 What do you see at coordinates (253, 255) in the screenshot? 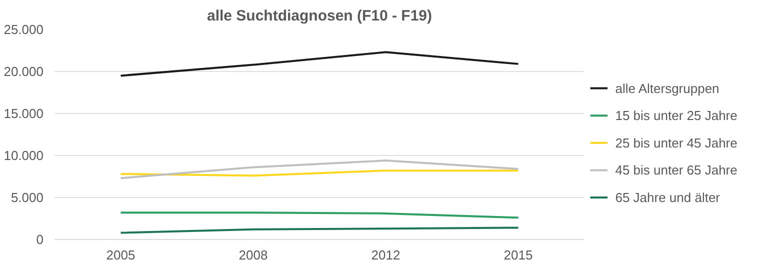
I see `x-tick-label: 2008` at bounding box center [253, 255].